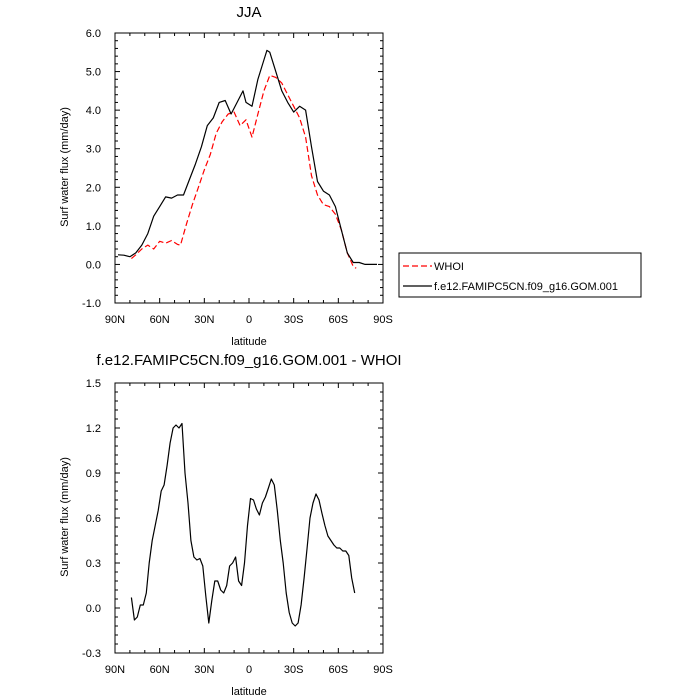 The height and width of the screenshot is (700, 700). Describe the element at coordinates (115, 320) in the screenshot. I see `top-x-tick-label: 90N` at that location.